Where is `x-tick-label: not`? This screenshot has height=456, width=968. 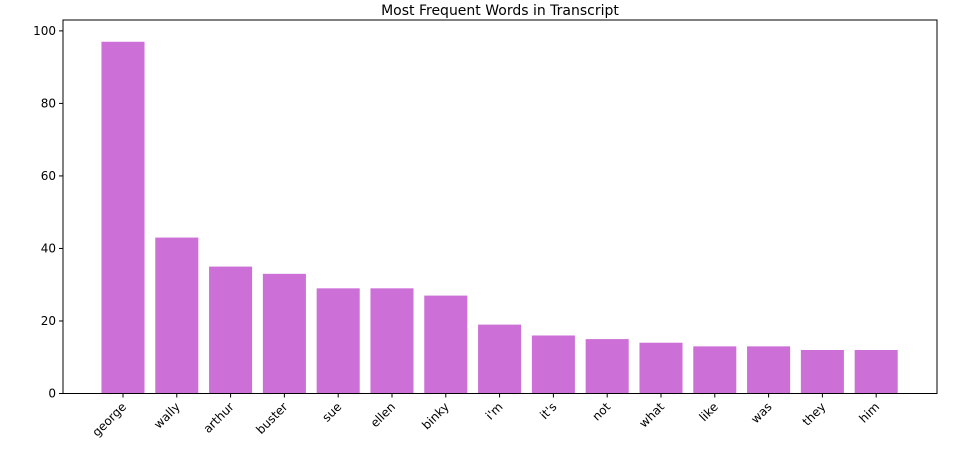
x-tick-label: not is located at coordinates (602, 412).